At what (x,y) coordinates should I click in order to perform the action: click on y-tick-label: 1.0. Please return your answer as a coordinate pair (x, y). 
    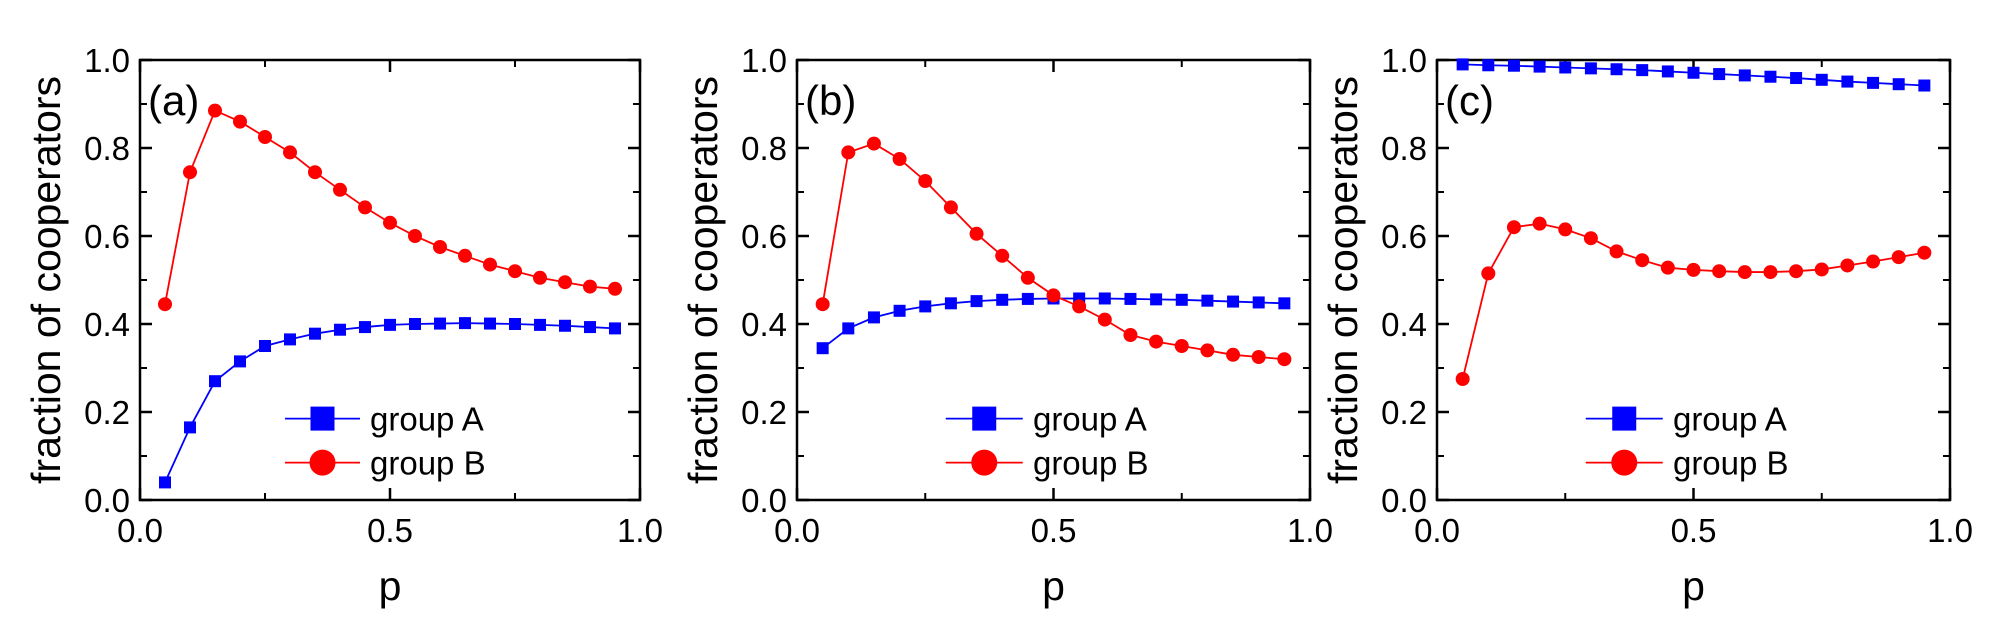
    Looking at the image, I should click on (1404, 60).